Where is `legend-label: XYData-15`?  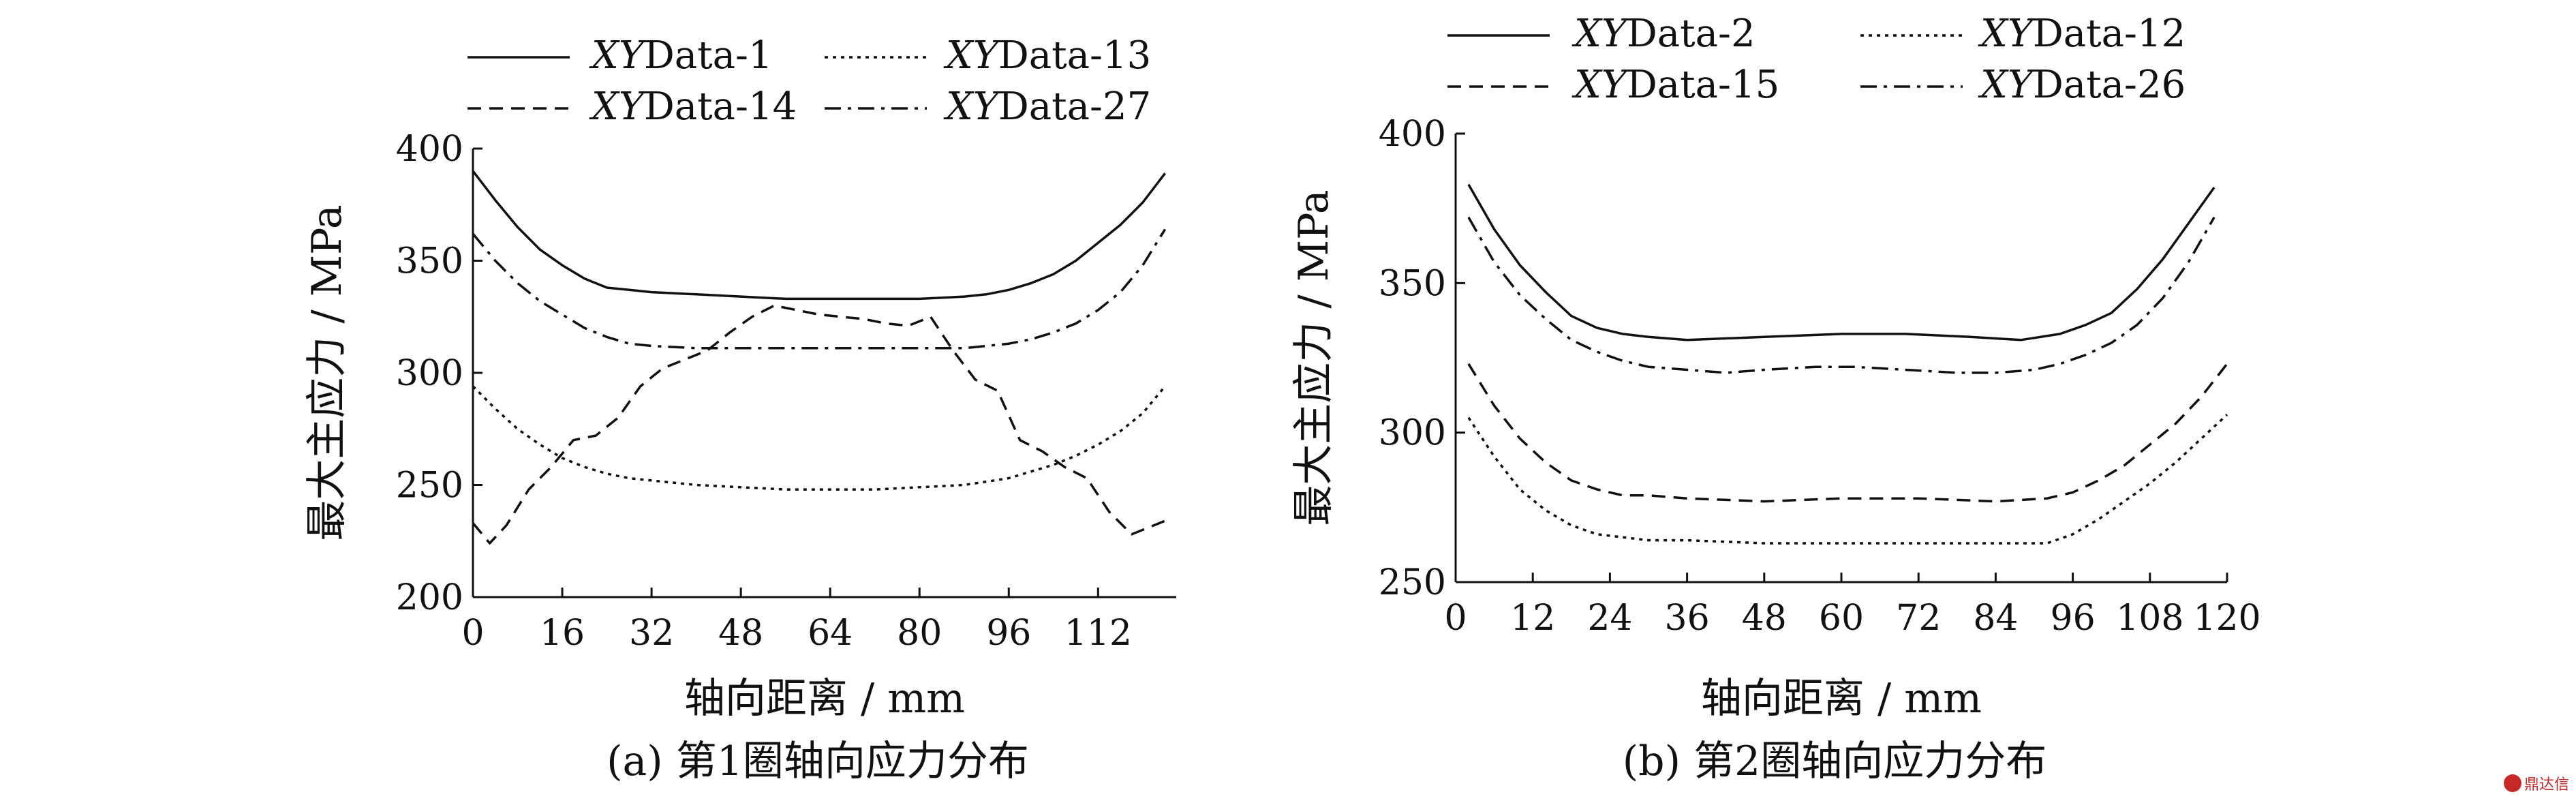
legend-label: XYData-15 is located at coordinates (1675, 85).